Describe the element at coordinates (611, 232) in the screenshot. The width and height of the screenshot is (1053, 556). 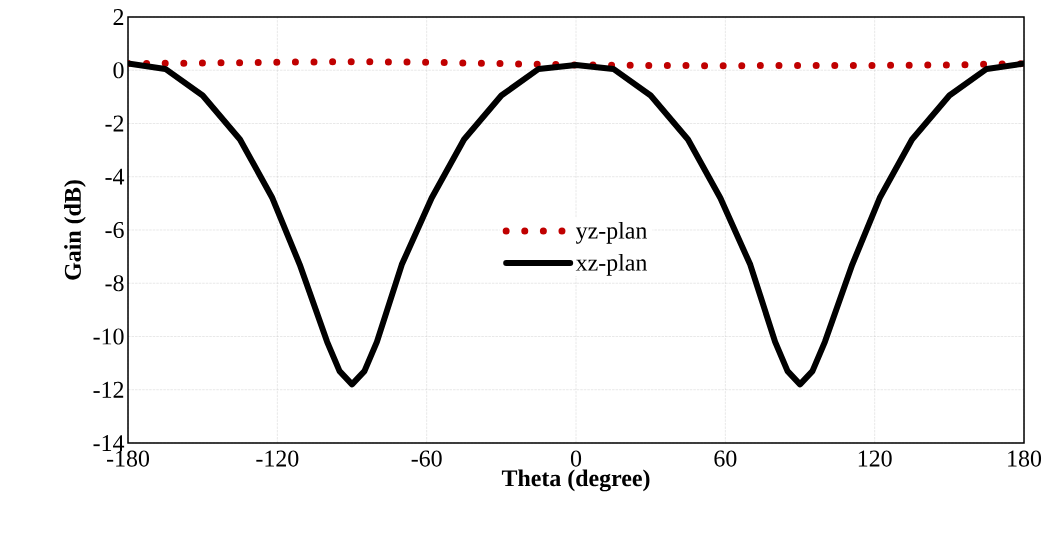
I see `legend-label: yz-plan` at that location.